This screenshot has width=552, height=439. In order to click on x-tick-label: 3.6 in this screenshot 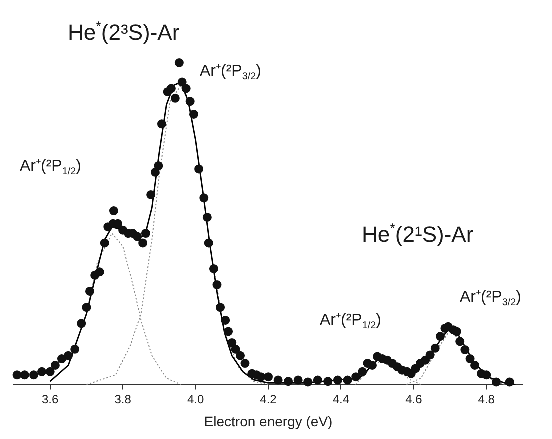, I will do `click(51, 399)`.